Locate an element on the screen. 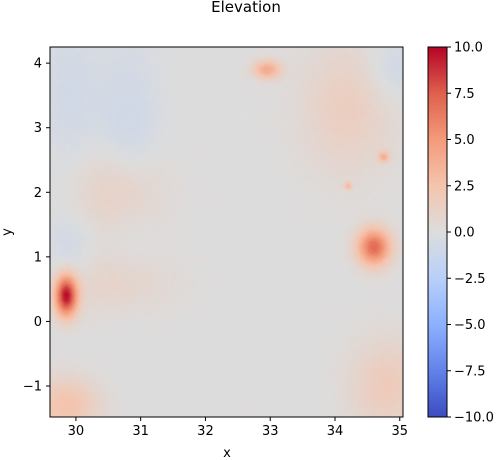 The image size is (498, 460). x-tick-label: 31 is located at coordinates (140, 431).